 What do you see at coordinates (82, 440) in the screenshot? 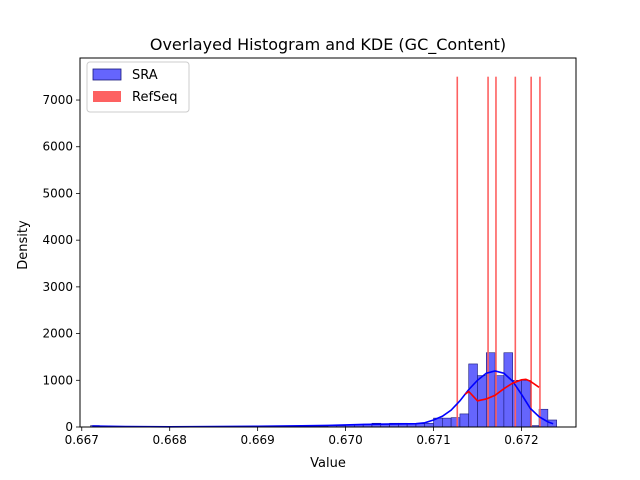
I see `x-tick-label: 0.667` at bounding box center [82, 440].